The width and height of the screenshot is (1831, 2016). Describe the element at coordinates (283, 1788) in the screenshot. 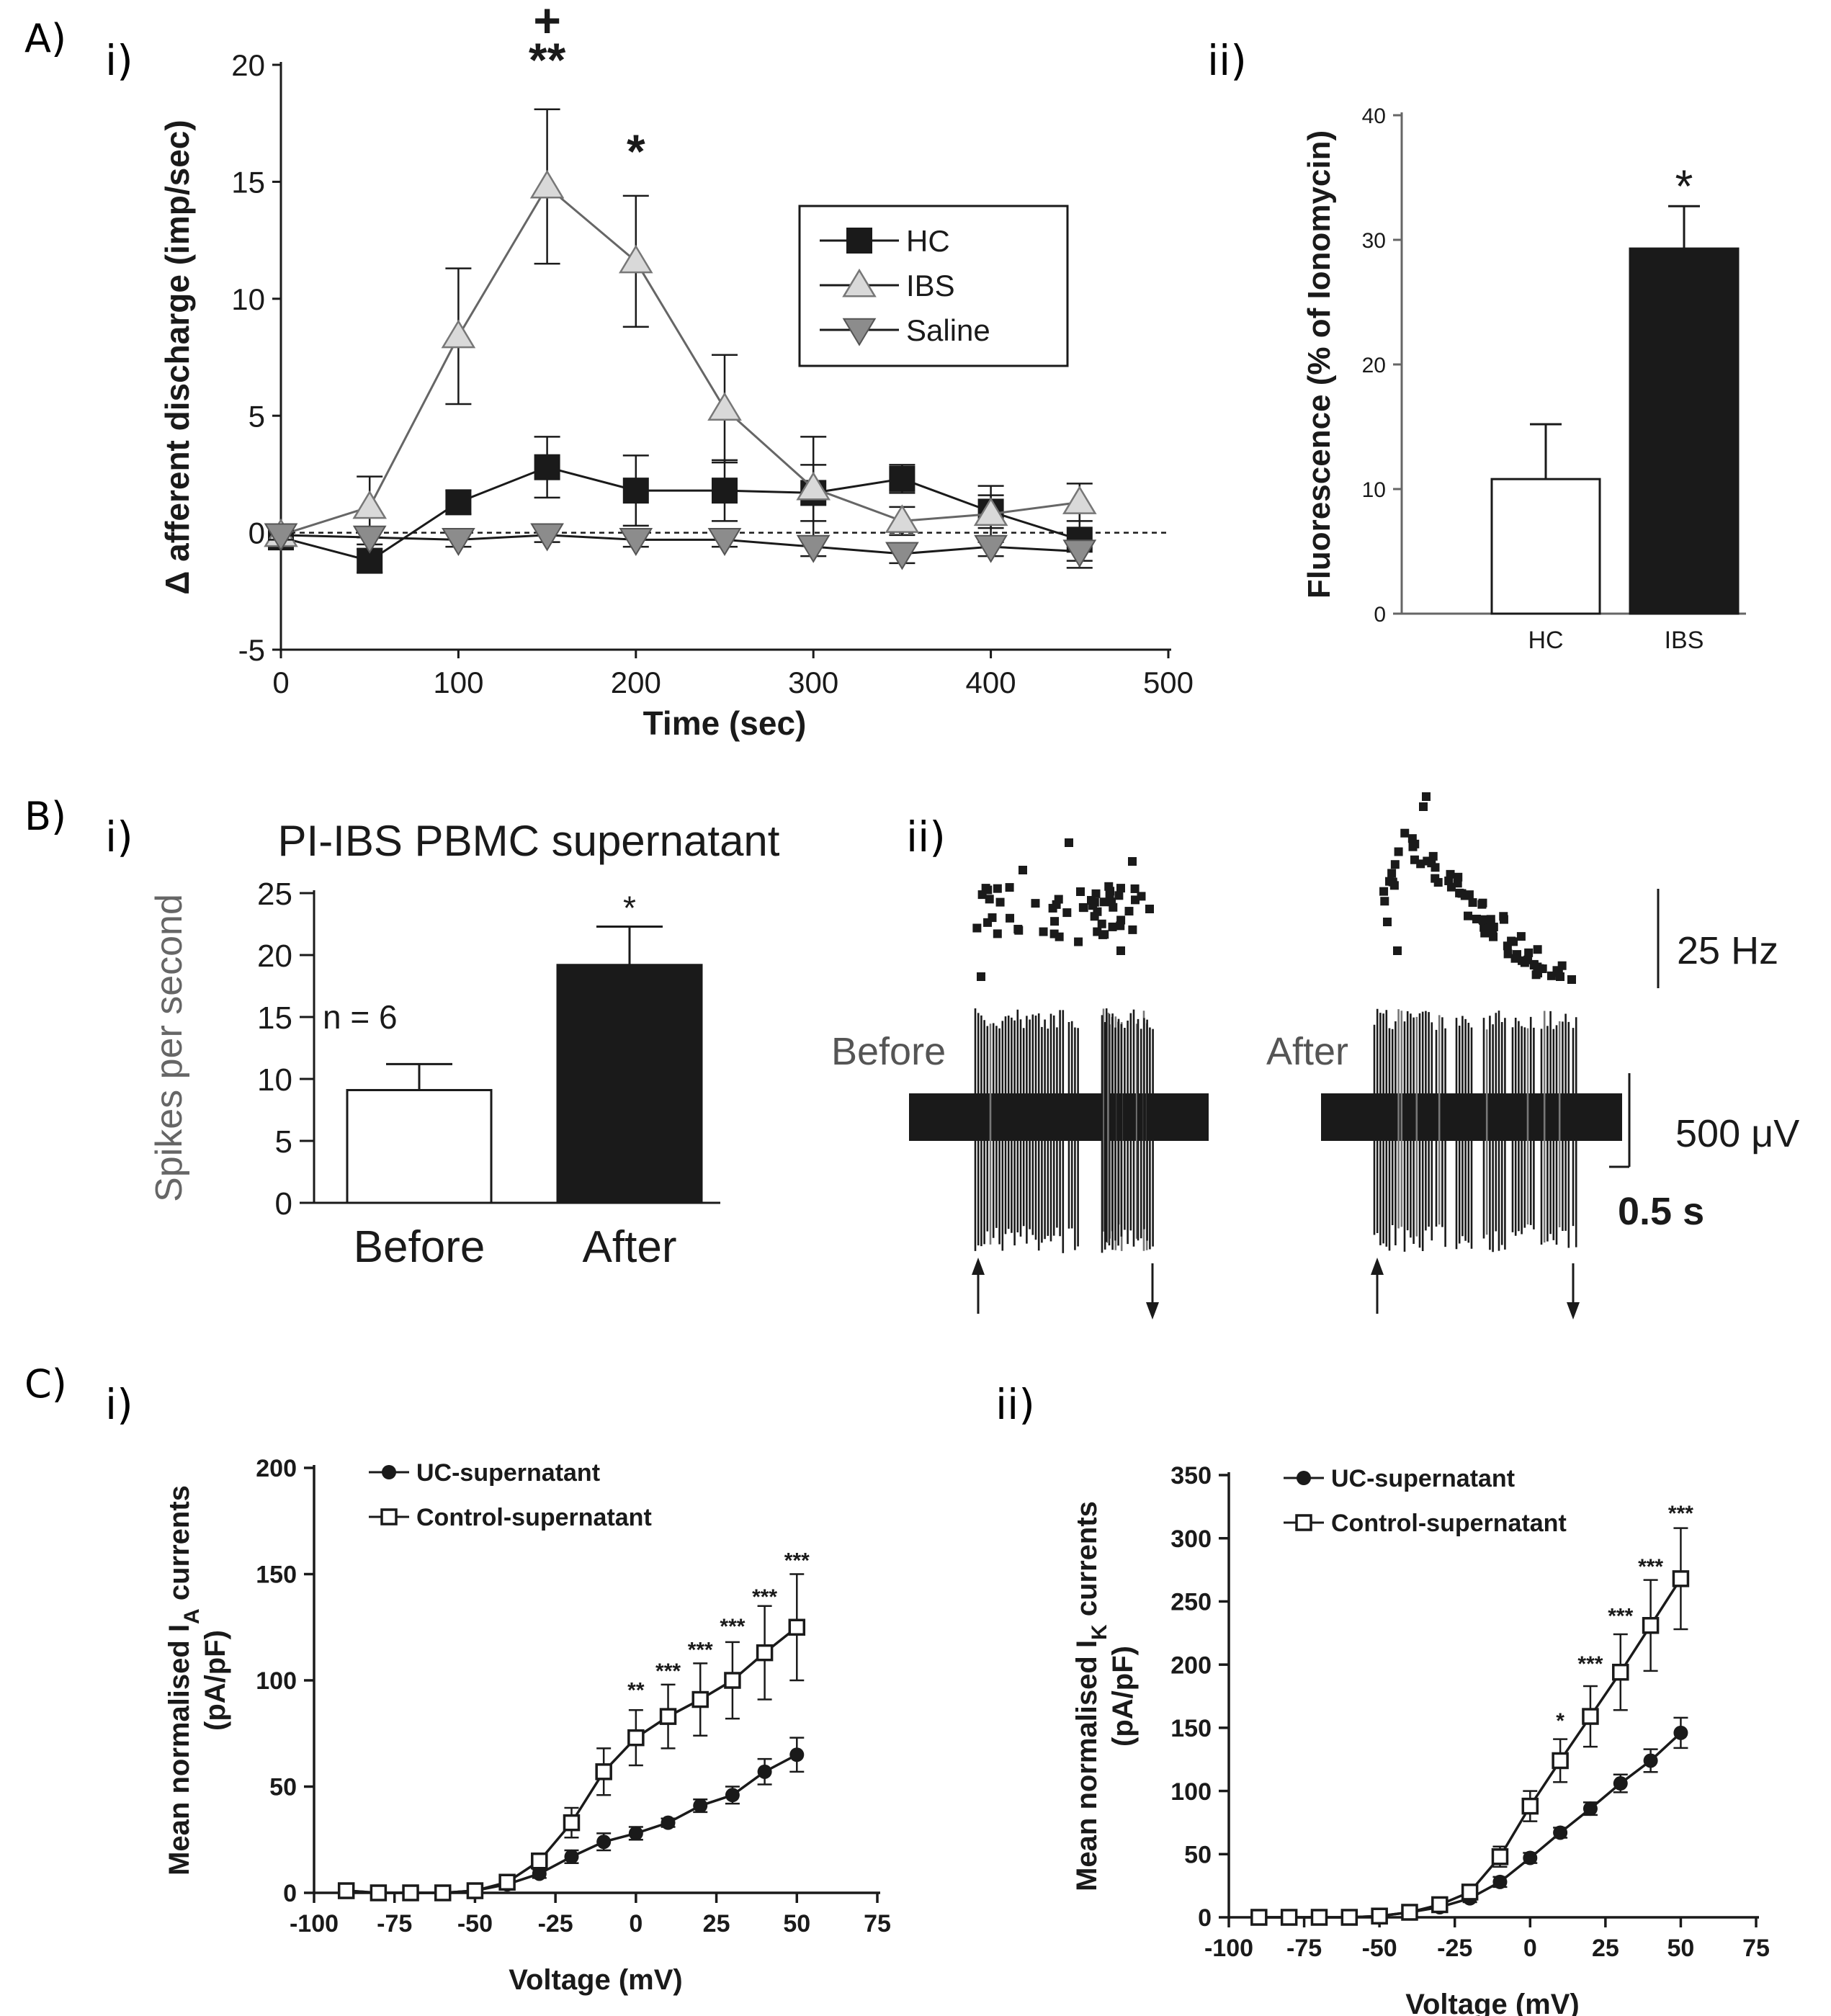

I see `y-tick-label: 50` at that location.